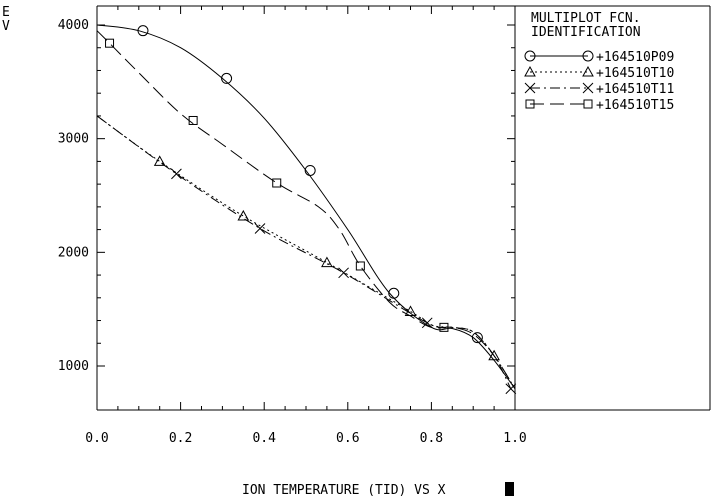 Image resolution: width=716 pixels, height=498 pixels. Describe the element at coordinates (6, 26) in the screenshot. I see `y-axis-label-char: V` at that location.